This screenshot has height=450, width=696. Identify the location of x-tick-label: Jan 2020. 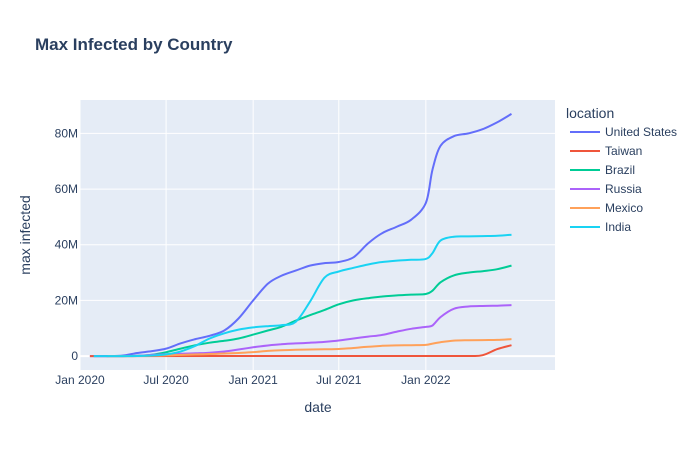
(80, 380).